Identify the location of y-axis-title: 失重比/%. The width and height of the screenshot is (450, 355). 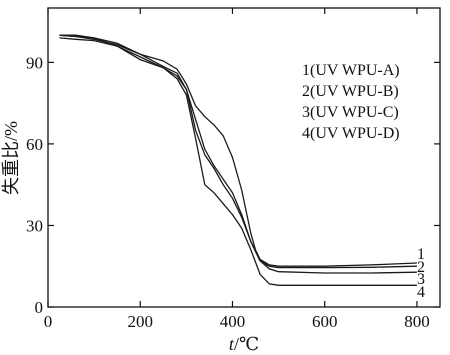
(11, 158).